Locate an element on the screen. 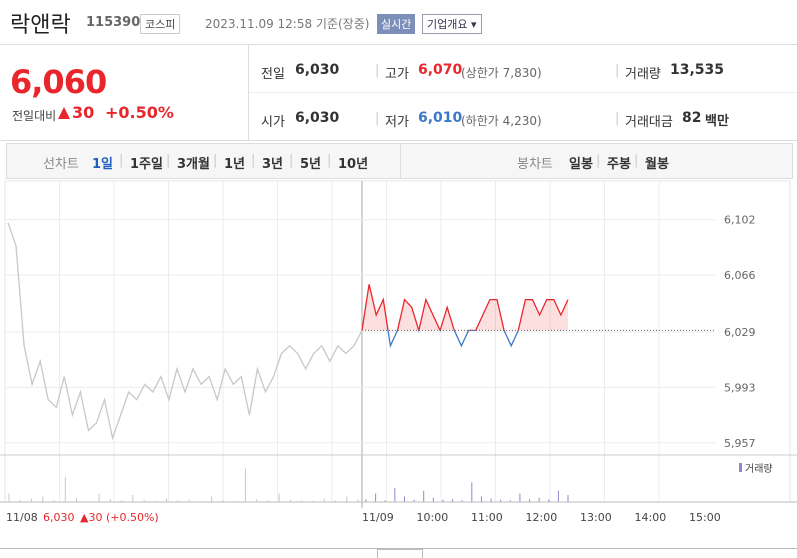 This screenshot has width=797, height=558. stock-code: 115390 is located at coordinates (113, 22).